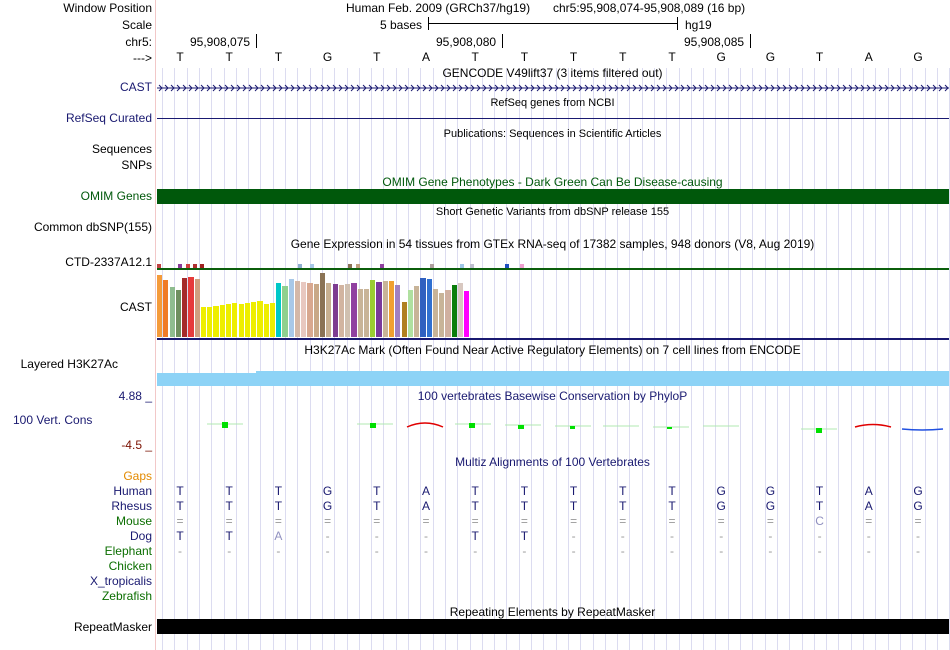  Describe the element at coordinates (108, 118) in the screenshot. I see `refseq-label: RefSeq Curated` at that location.